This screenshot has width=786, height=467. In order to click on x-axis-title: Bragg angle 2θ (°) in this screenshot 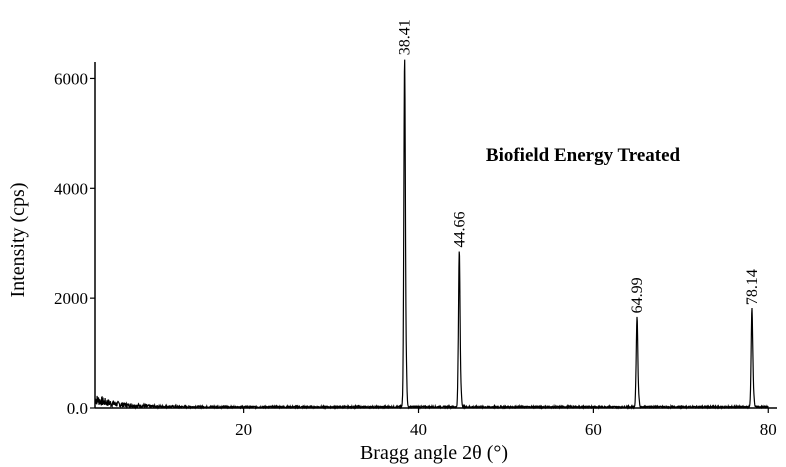, I will do `click(434, 453)`.